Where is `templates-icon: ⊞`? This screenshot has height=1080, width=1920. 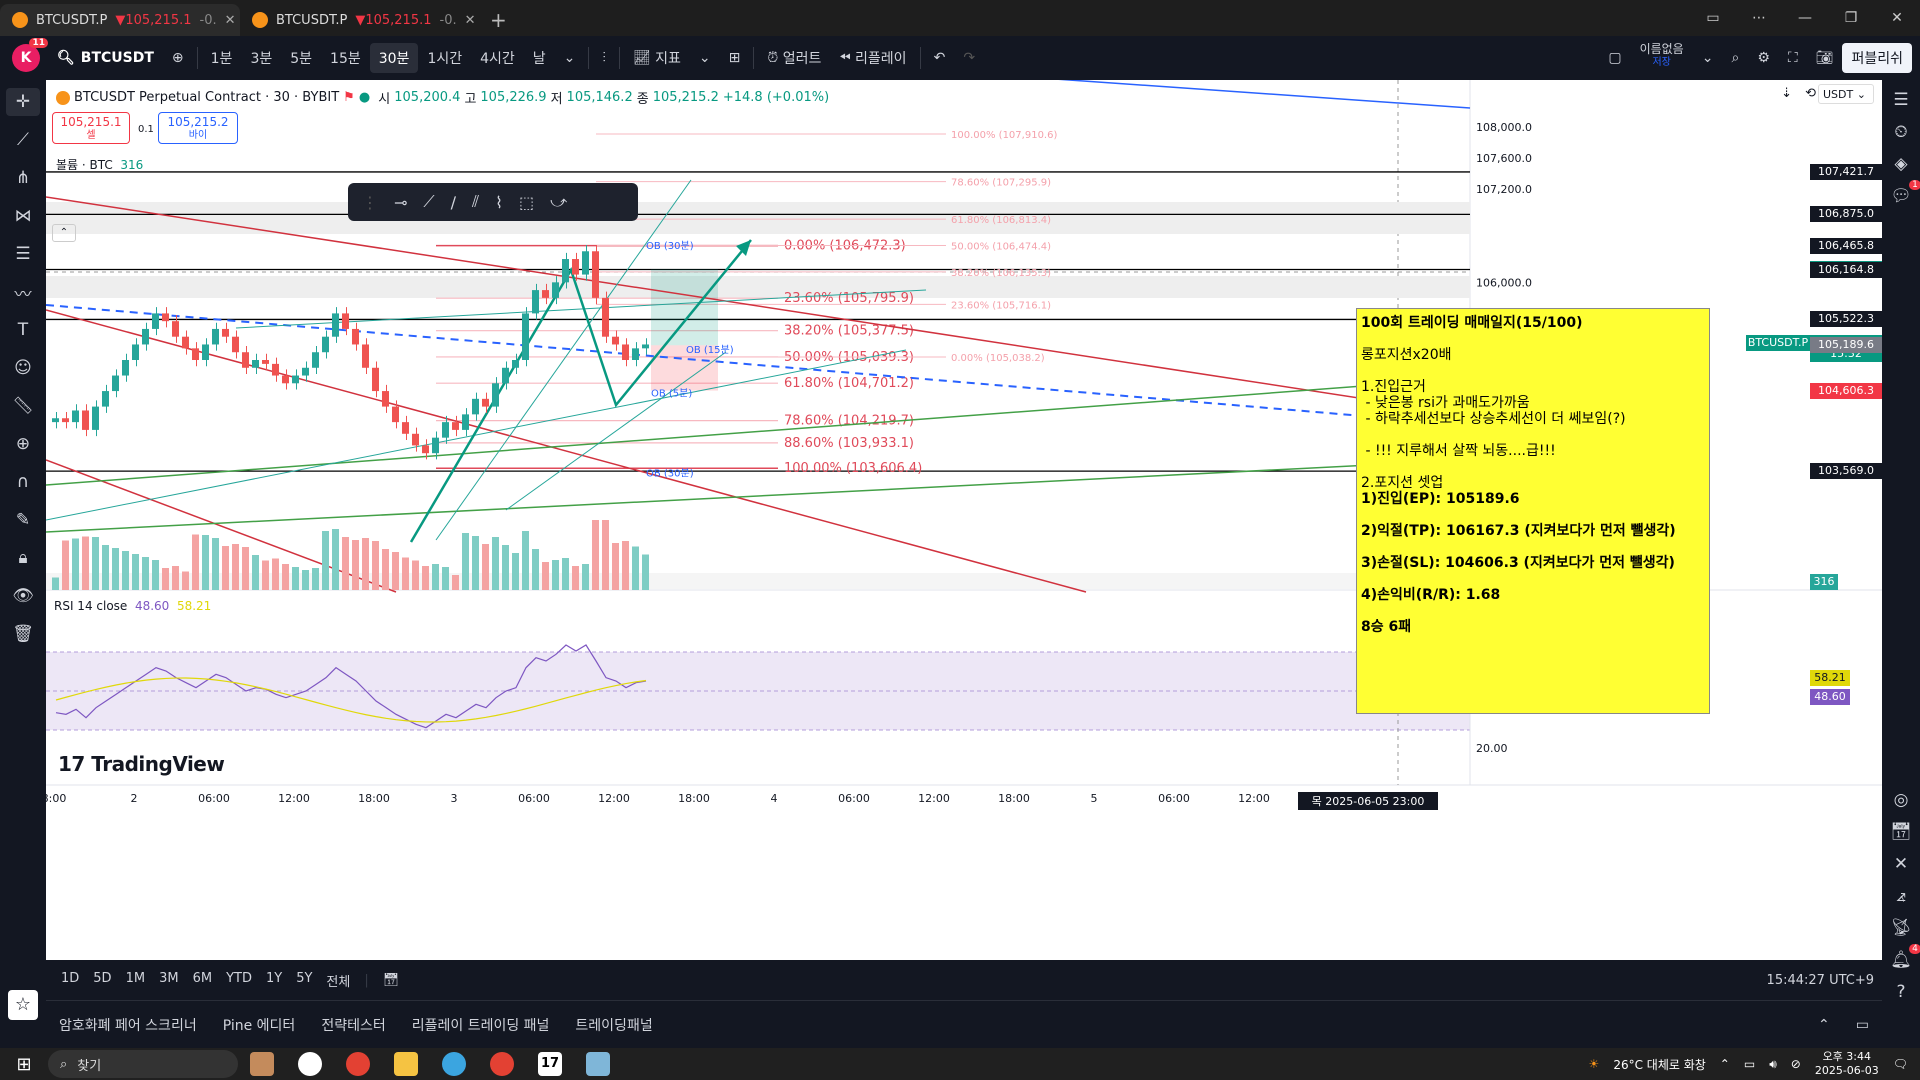
templates-icon: ⊞ is located at coordinates (734, 58).